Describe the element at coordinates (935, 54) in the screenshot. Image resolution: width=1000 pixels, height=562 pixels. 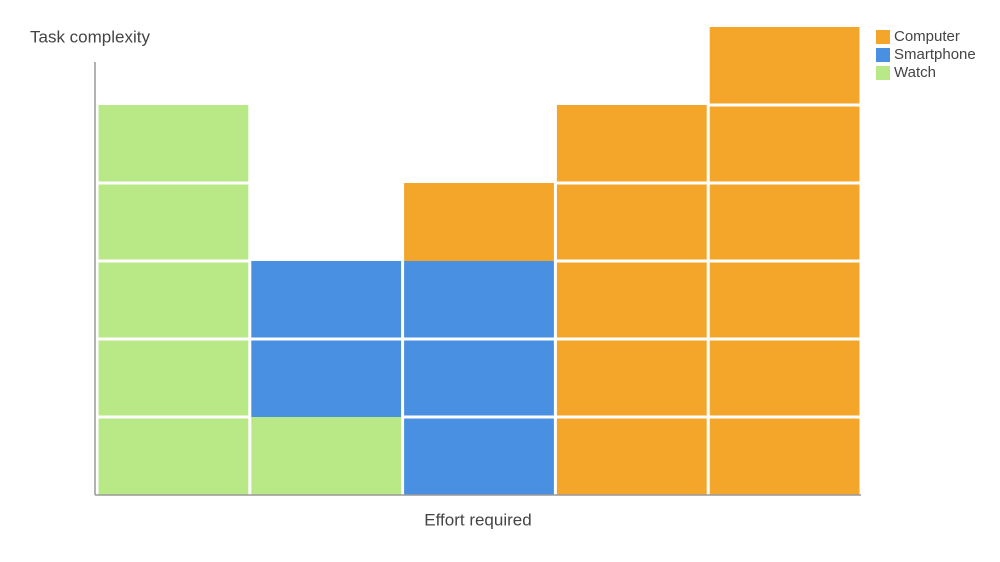
I see `legend-label: Smartphone` at that location.